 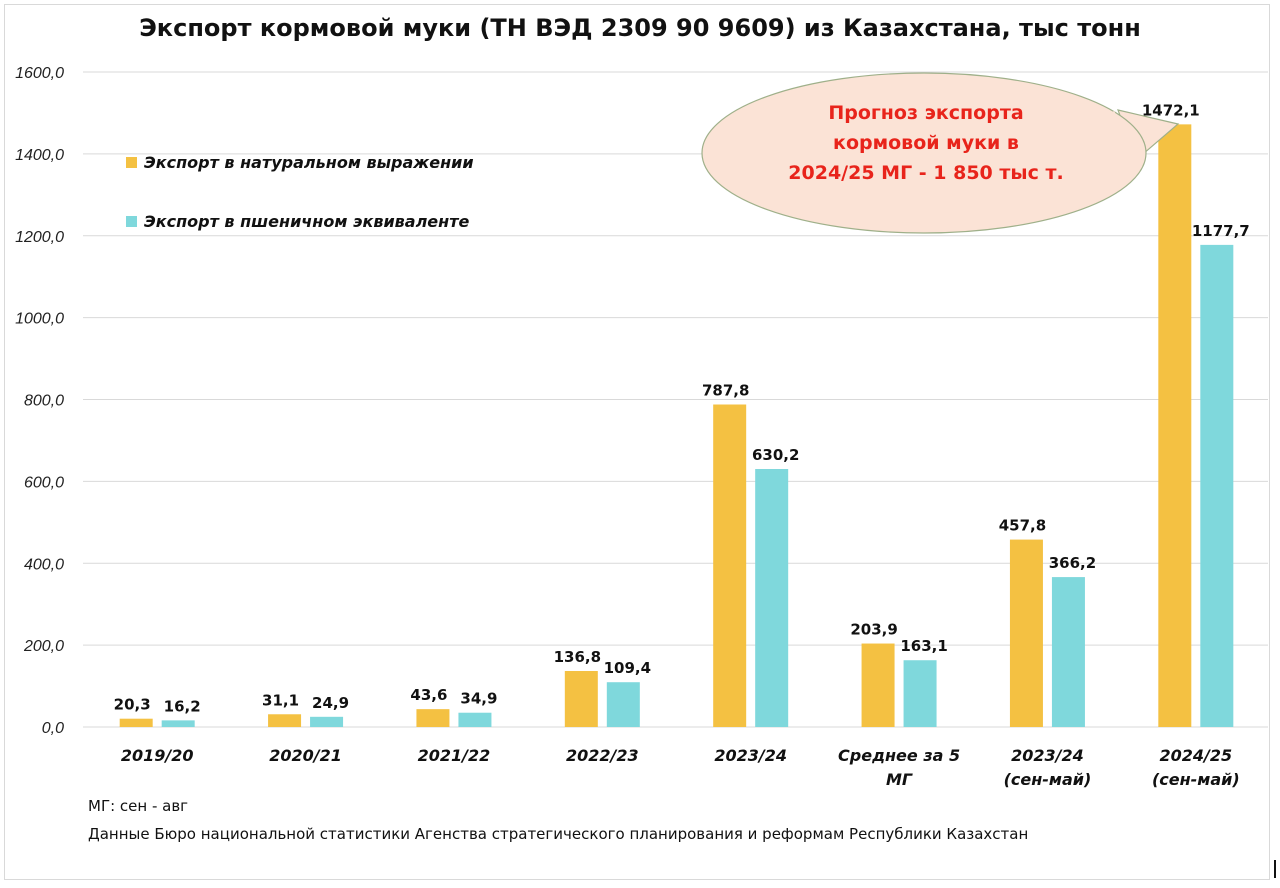 I want to click on category-label: МГ, so click(x=899, y=779).